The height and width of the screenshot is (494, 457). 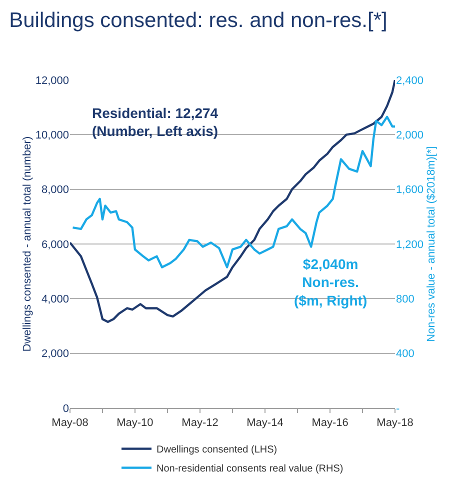 What do you see at coordinates (198, 20) in the screenshot?
I see `chart-title: Buildings consented: res. and non-res.[*]` at bounding box center [198, 20].